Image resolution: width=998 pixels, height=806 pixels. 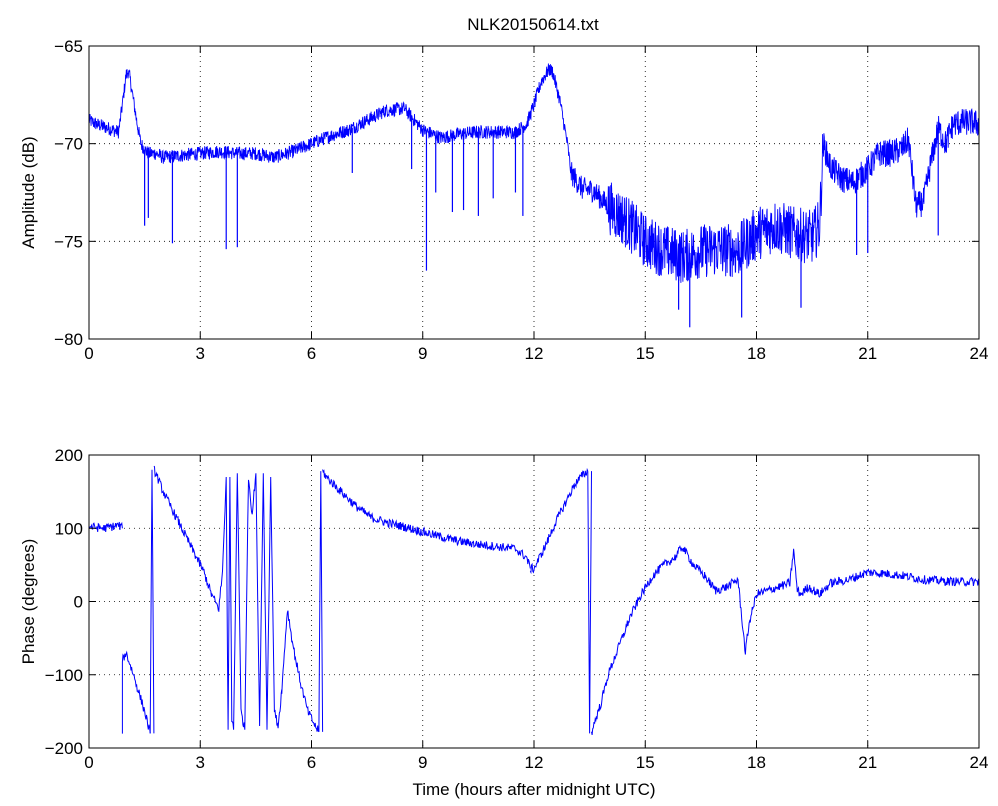 I want to click on y-tick-label: −80, so click(x=68, y=339).